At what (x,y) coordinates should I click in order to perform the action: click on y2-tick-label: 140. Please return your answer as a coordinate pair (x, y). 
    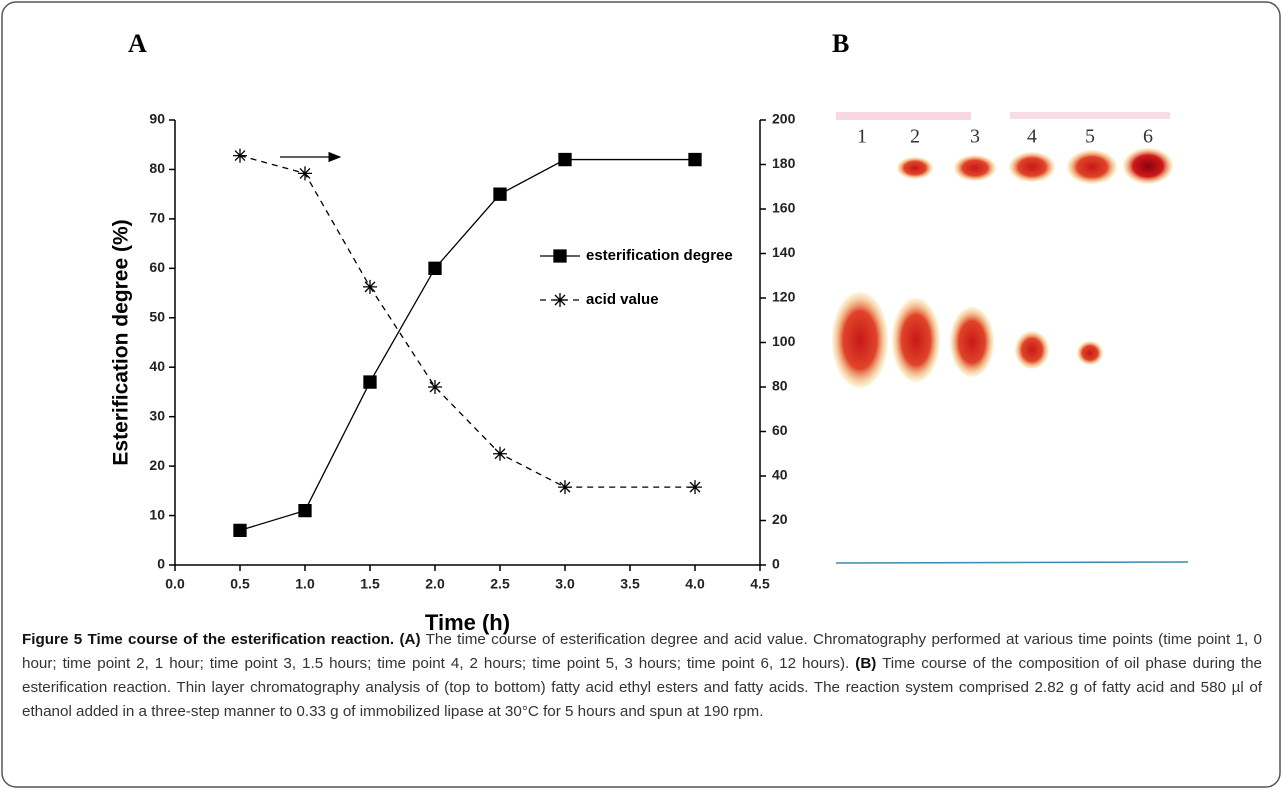
    Looking at the image, I should click on (784, 252).